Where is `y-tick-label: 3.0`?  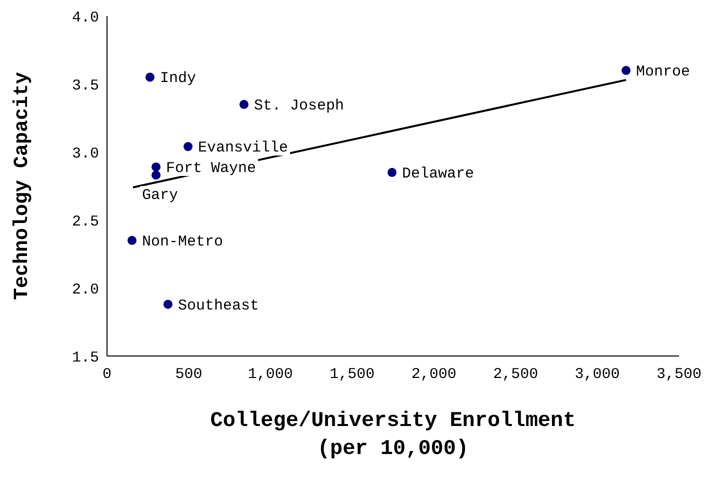
y-tick-label: 3.0 is located at coordinates (85, 153).